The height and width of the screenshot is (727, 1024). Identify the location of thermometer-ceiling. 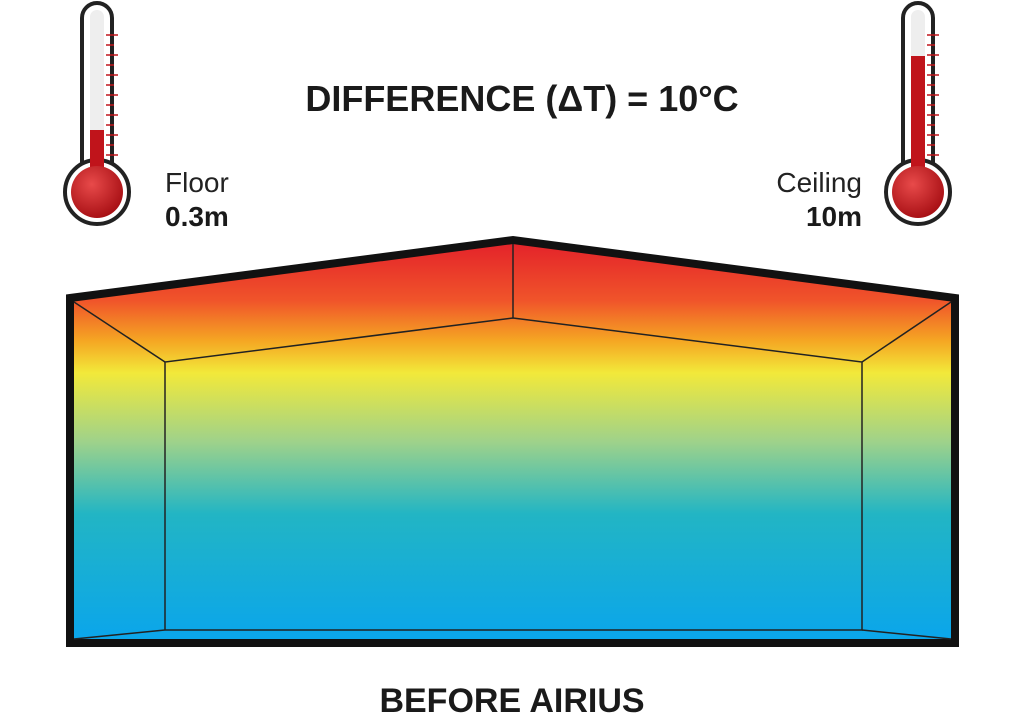
(918, 113).